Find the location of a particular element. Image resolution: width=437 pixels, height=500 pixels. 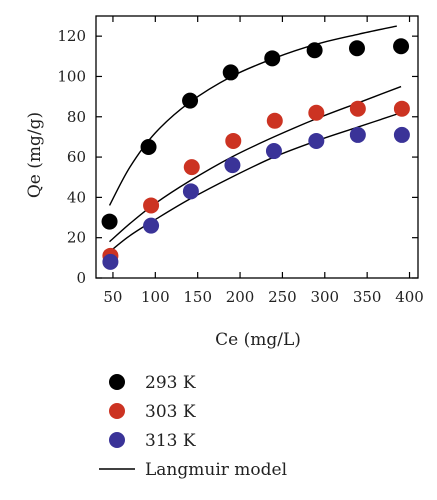

x-tick-label: 200 is located at coordinates (240, 297).